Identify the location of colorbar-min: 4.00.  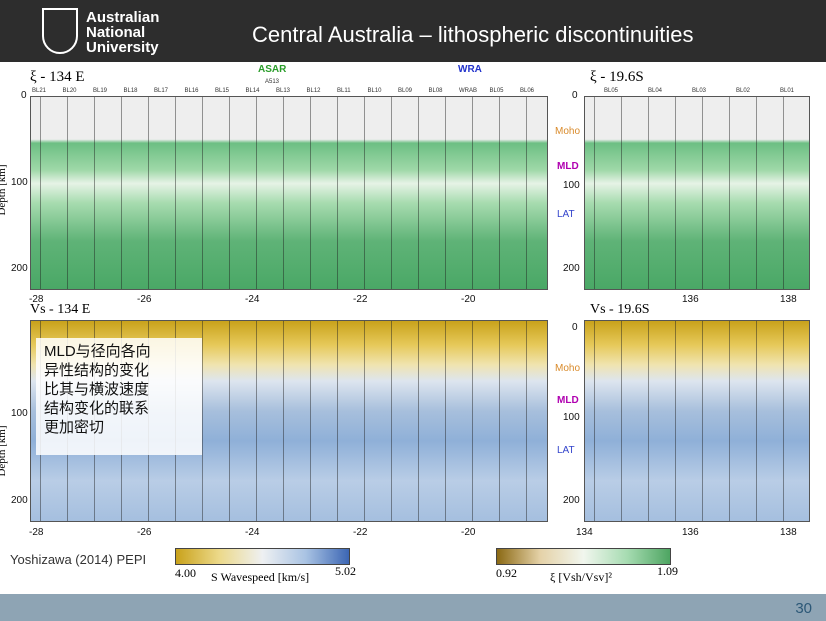
(185, 573).